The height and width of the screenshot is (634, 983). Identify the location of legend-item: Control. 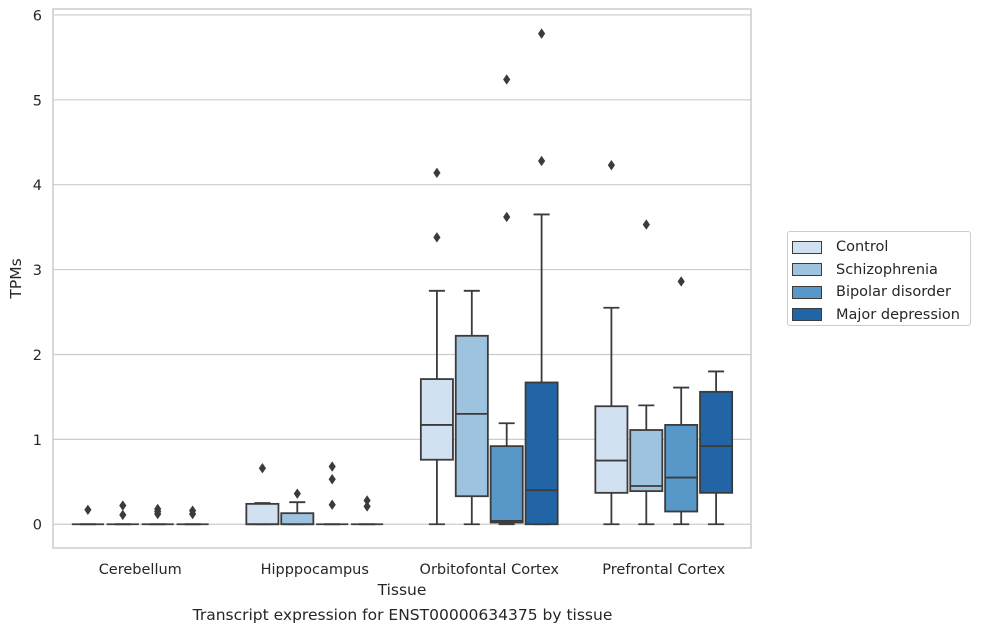
(881, 247).